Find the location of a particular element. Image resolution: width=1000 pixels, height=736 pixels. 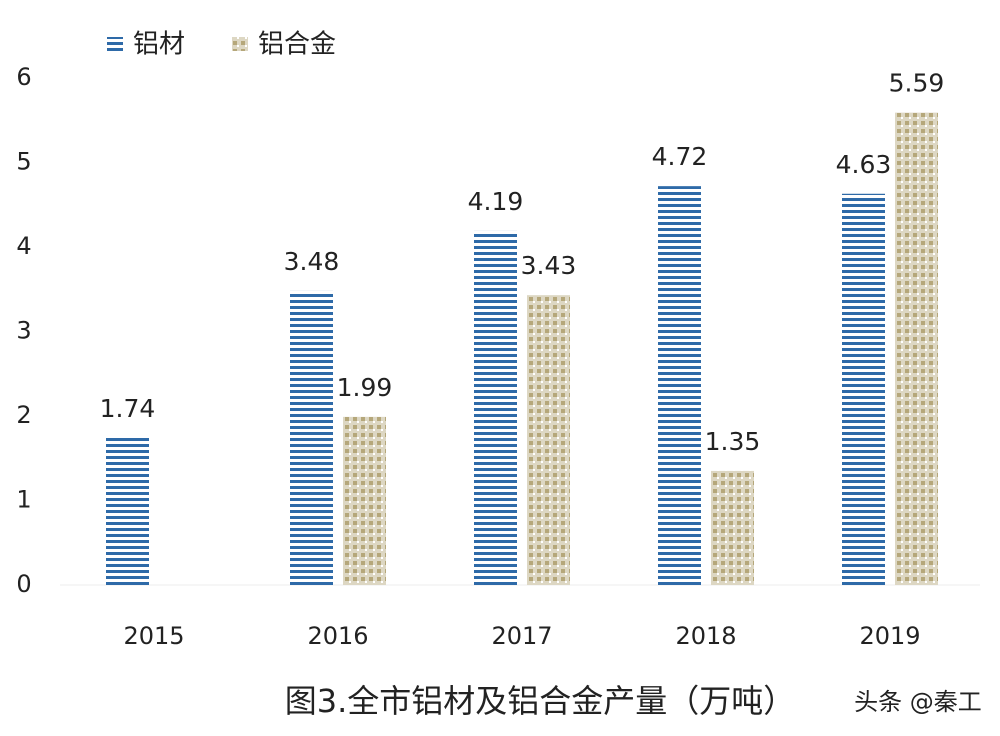

value-label: 1.74 is located at coordinates (128, 408).